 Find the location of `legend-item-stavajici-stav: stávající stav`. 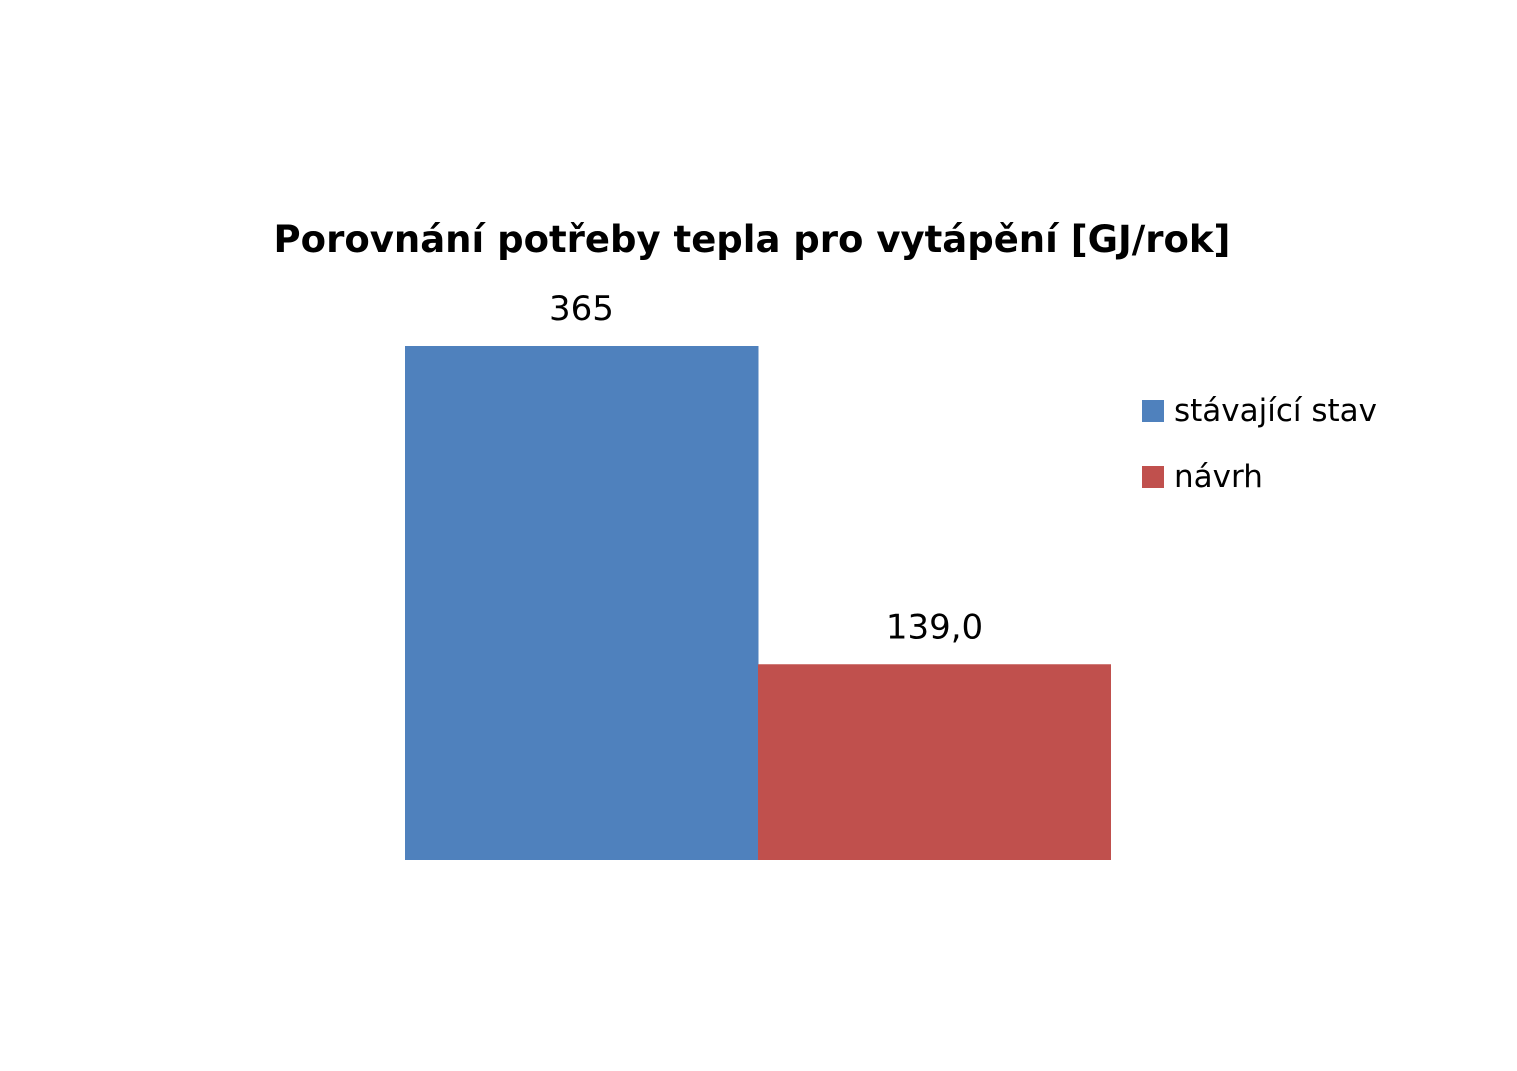

legend-item-stavajici-stav: stávající stav is located at coordinates (1259, 411).